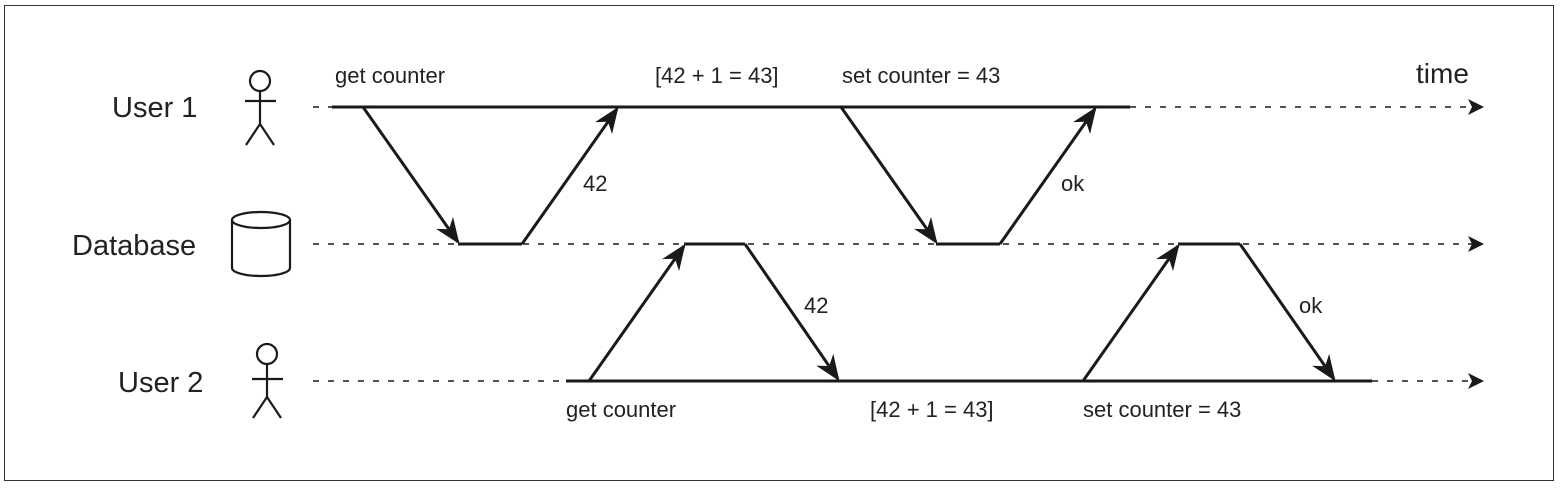  What do you see at coordinates (621, 409) in the screenshot?
I see `user2-get-counter-label: get counter` at bounding box center [621, 409].